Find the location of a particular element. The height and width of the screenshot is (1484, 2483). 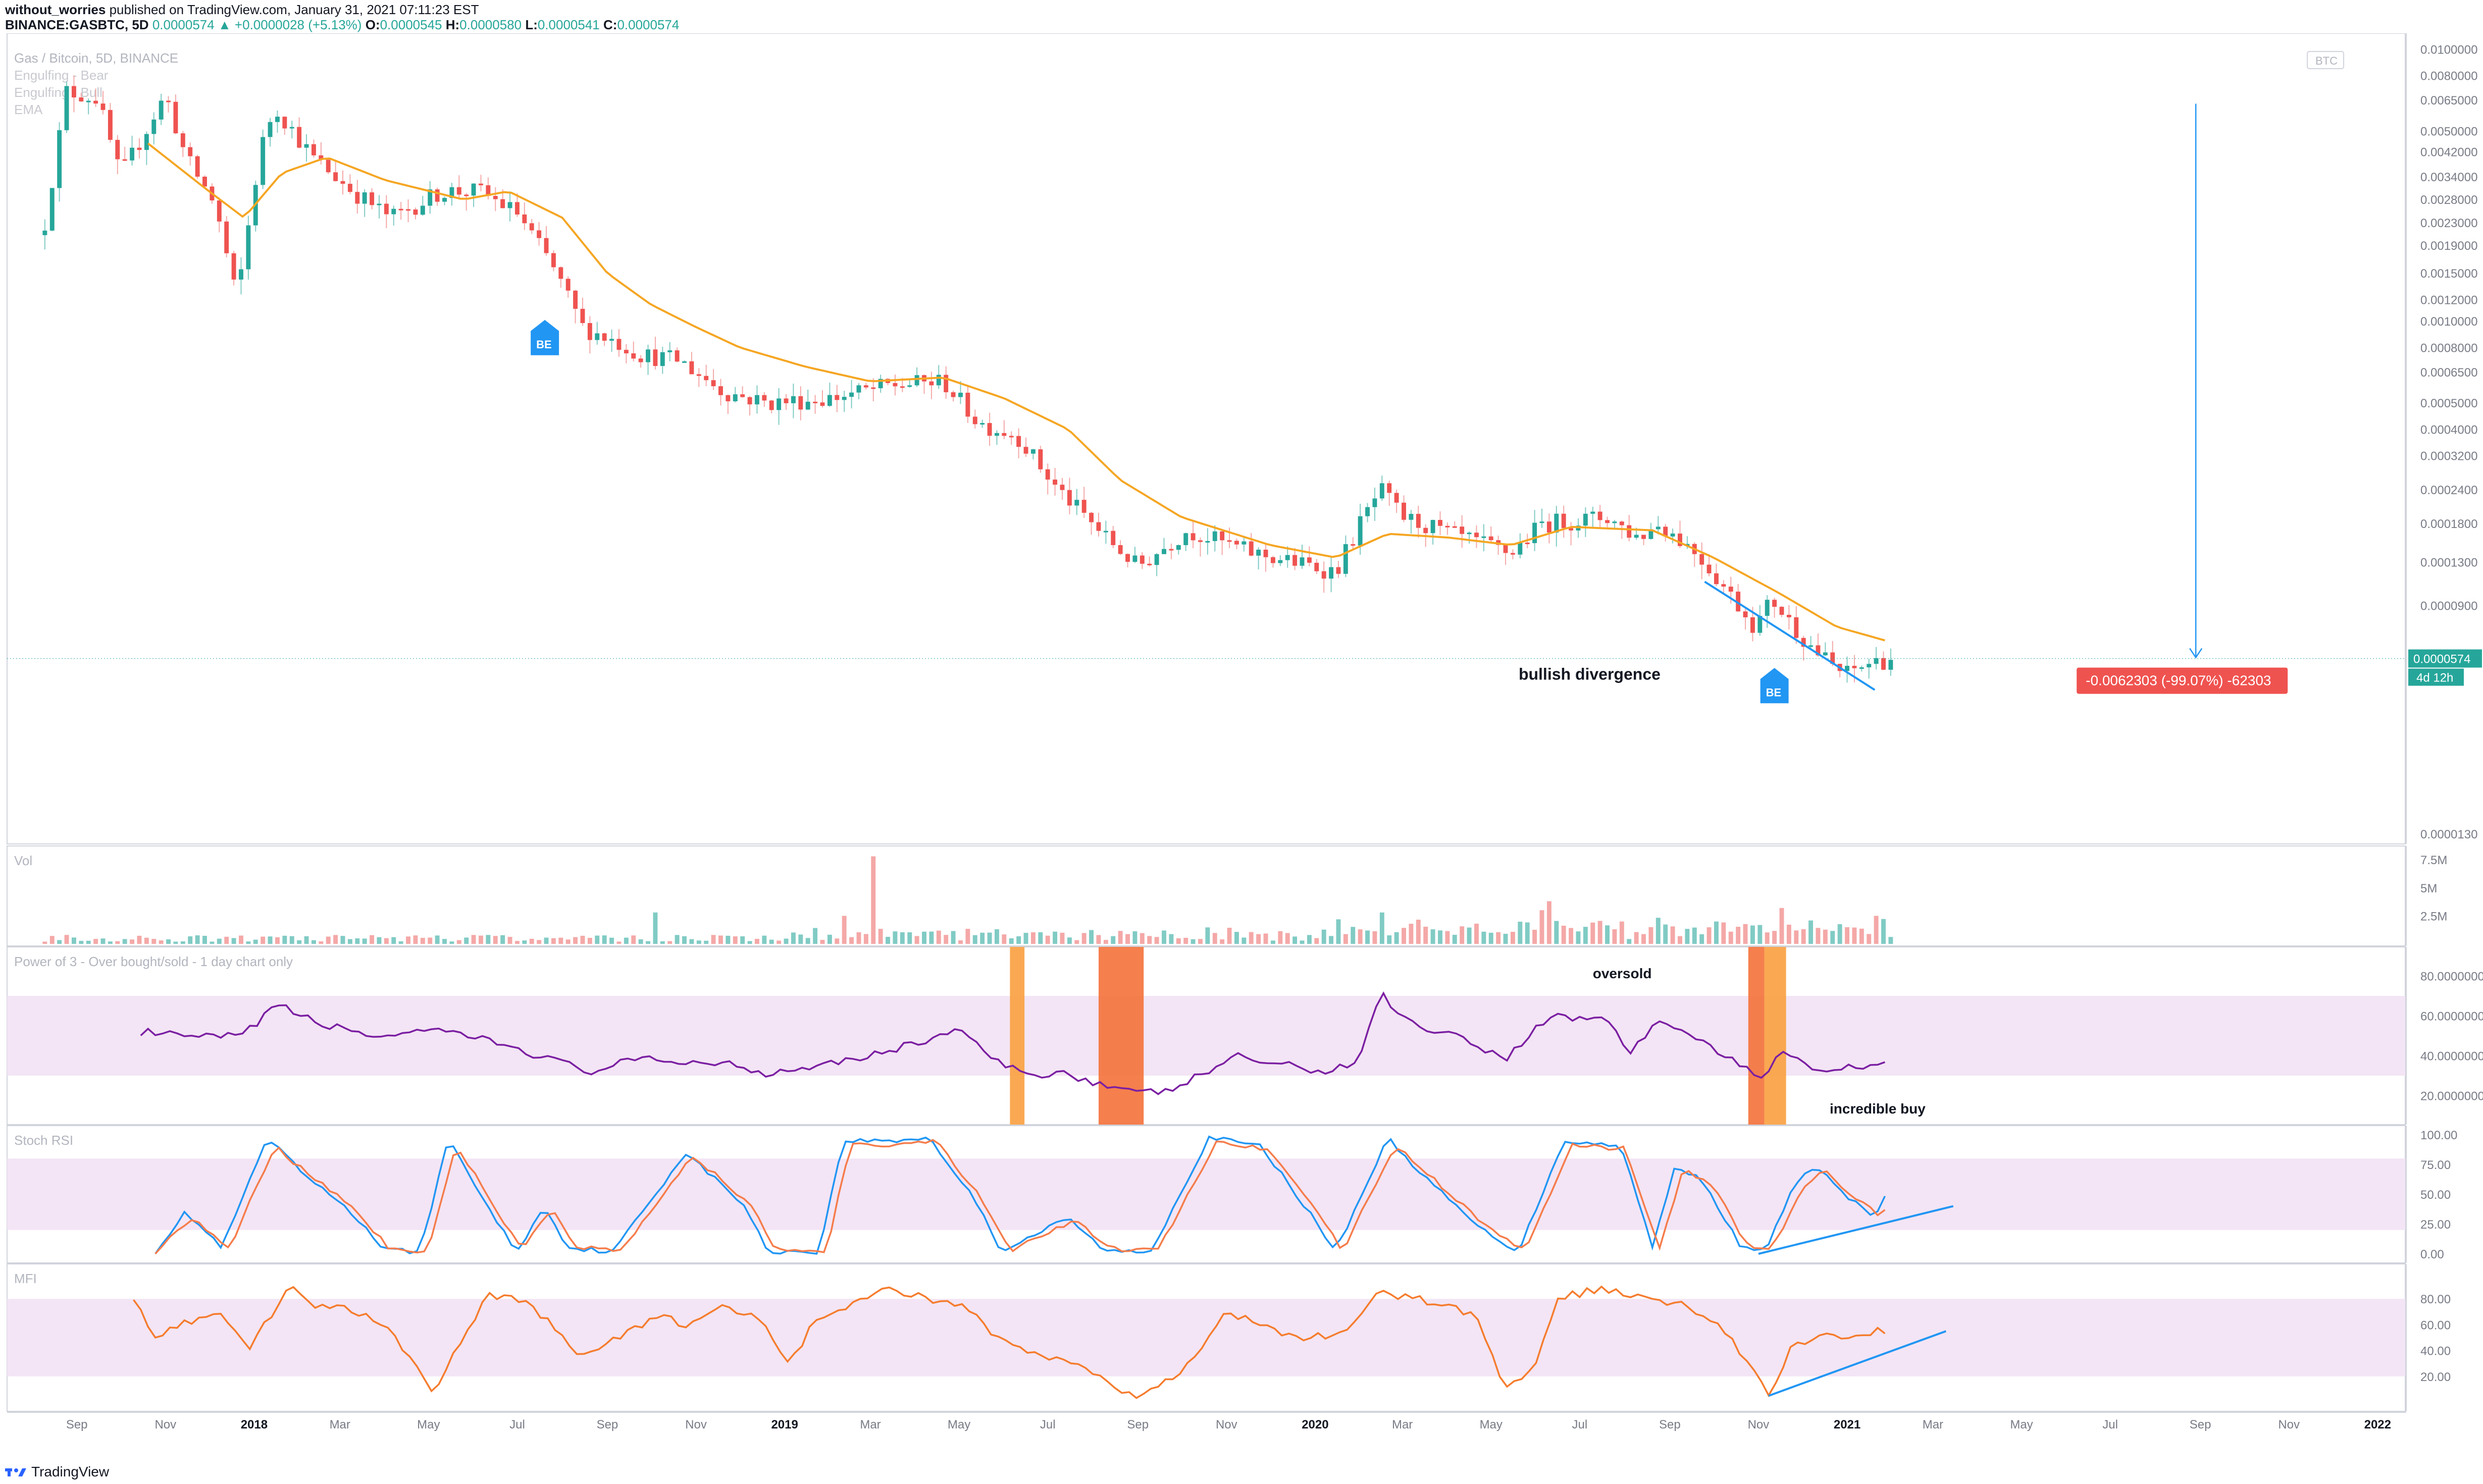

pane-tick-label: 25.00 is located at coordinates (2435, 1225).